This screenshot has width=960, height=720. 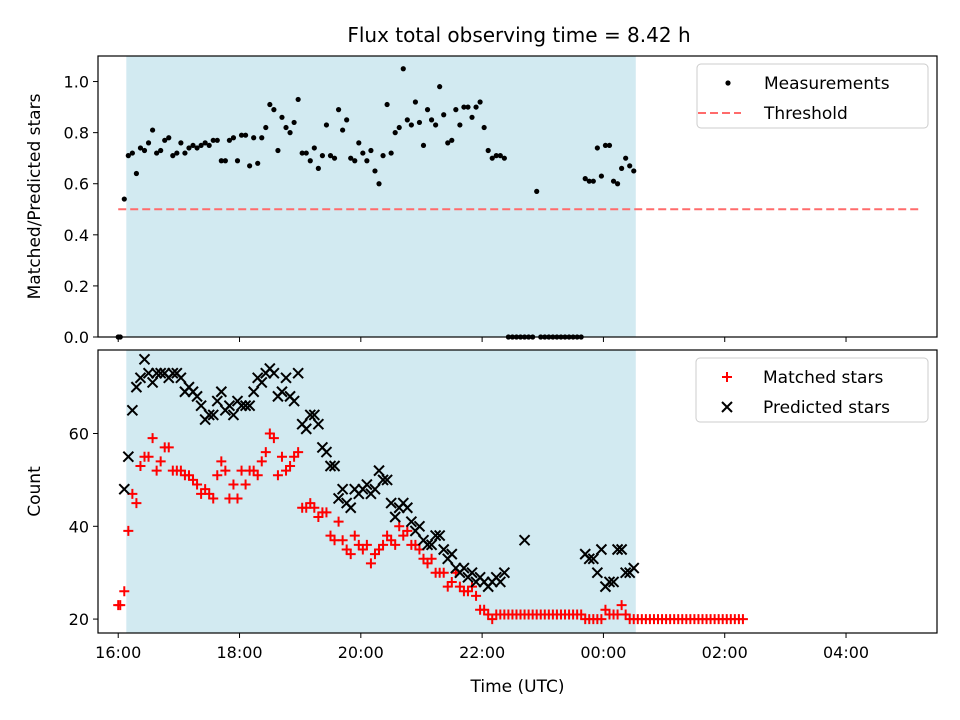 What do you see at coordinates (826, 408) in the screenshot?
I see `legend-label: Predicted stars` at bounding box center [826, 408].